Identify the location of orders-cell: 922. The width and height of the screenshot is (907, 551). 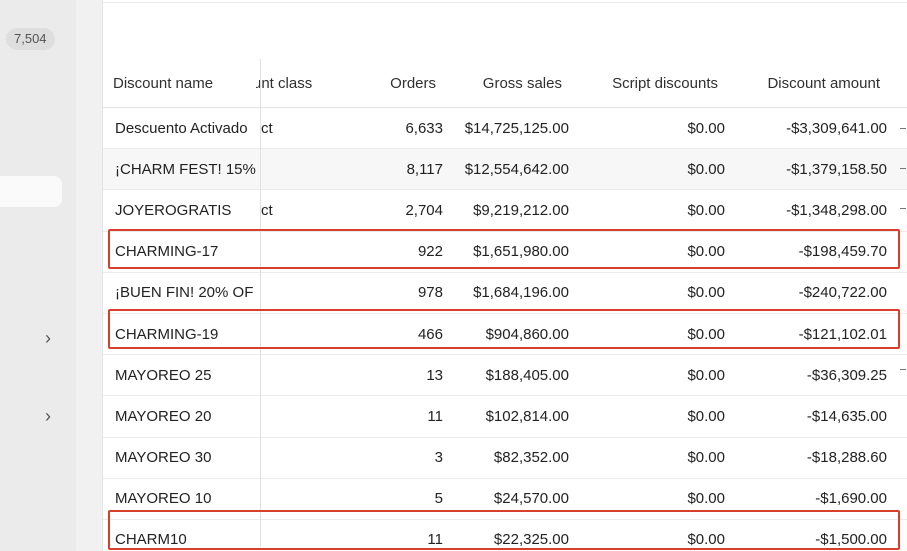
(430, 252).